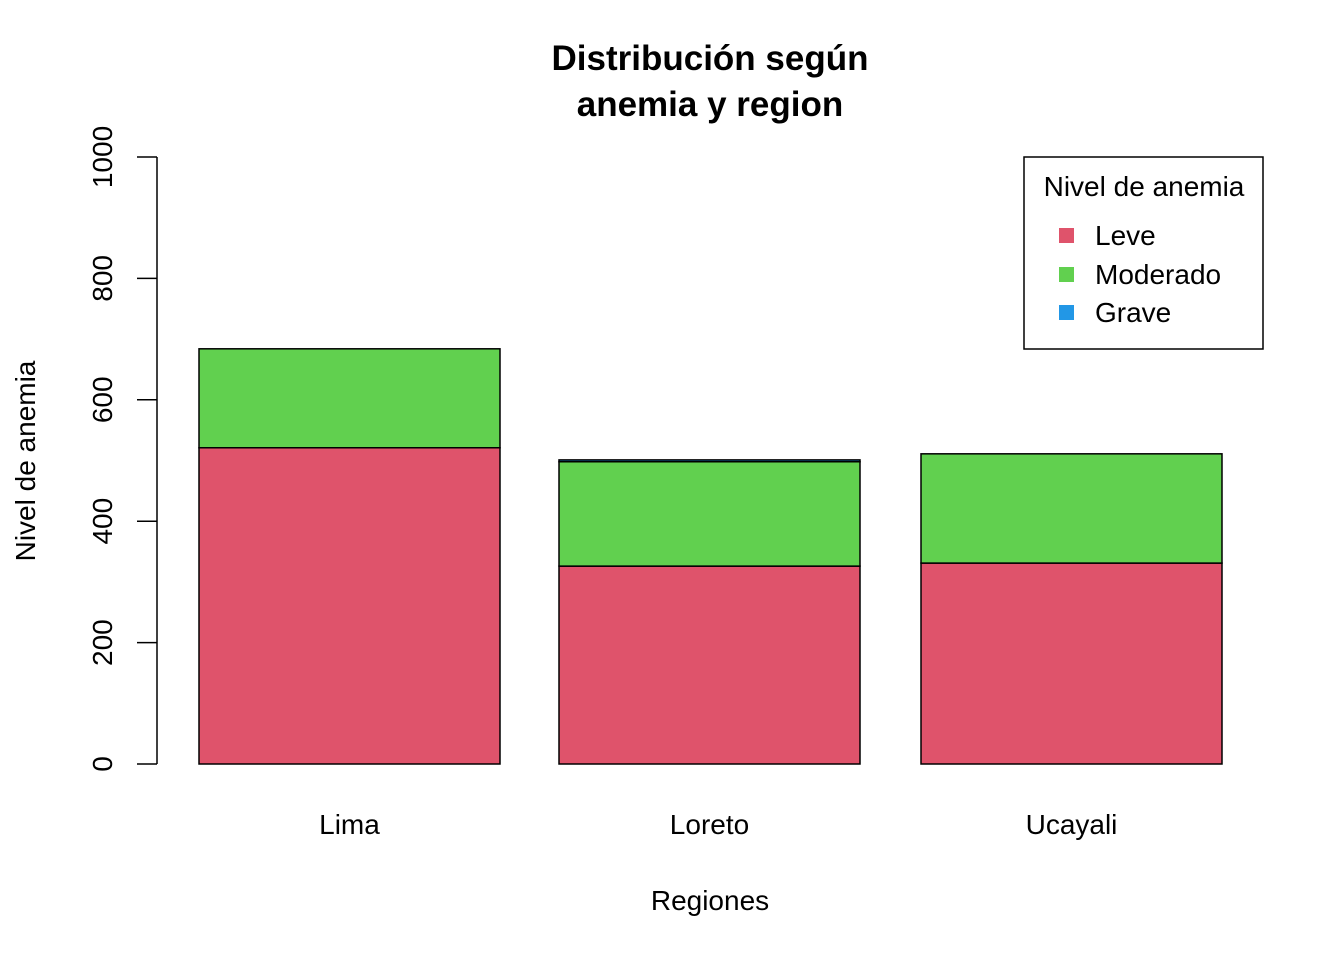  What do you see at coordinates (709, 824) in the screenshot?
I see `x-tick-label: Loreto` at bounding box center [709, 824].